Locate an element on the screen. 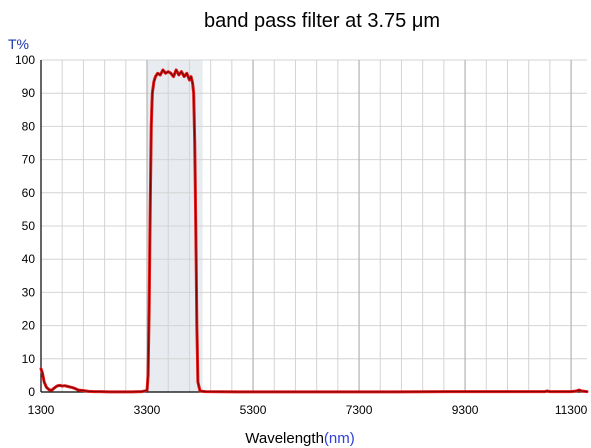 This screenshot has height=448, width=591. x-axis-label: Wavelength(nm) is located at coordinates (299, 438).